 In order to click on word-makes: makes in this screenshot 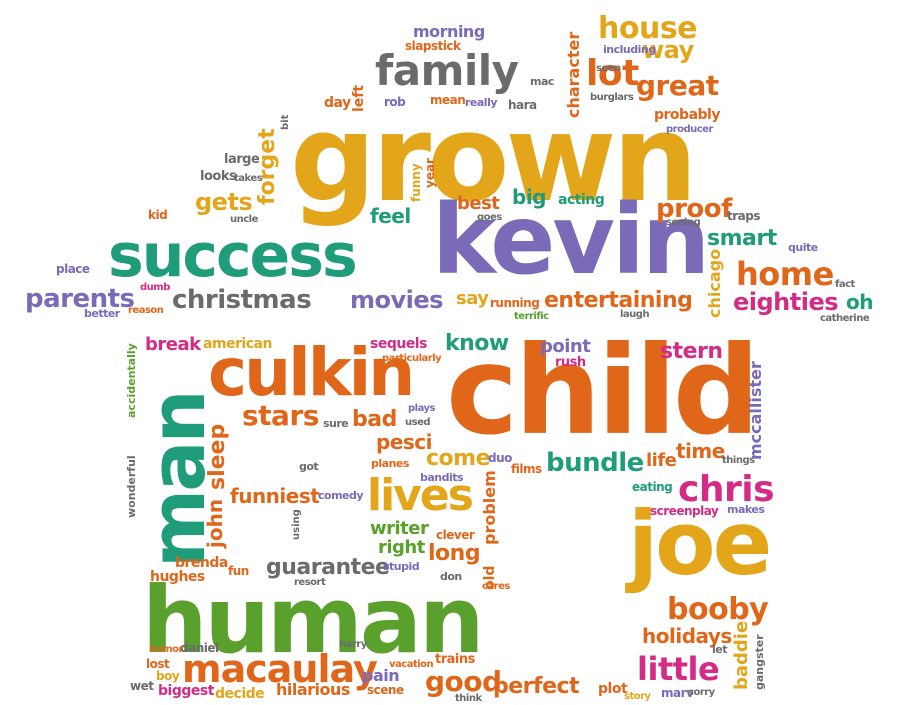, I will do `click(746, 509)`.